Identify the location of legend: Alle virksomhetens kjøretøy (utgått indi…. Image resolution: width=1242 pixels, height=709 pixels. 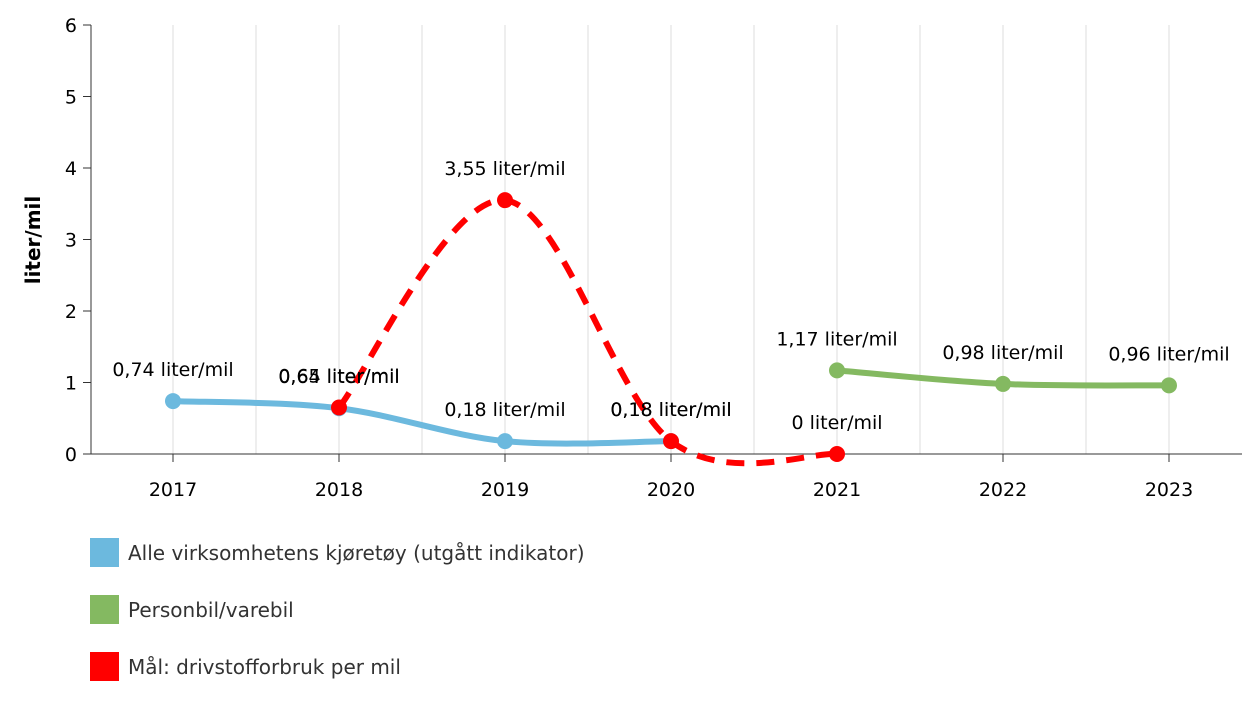
(337, 623).